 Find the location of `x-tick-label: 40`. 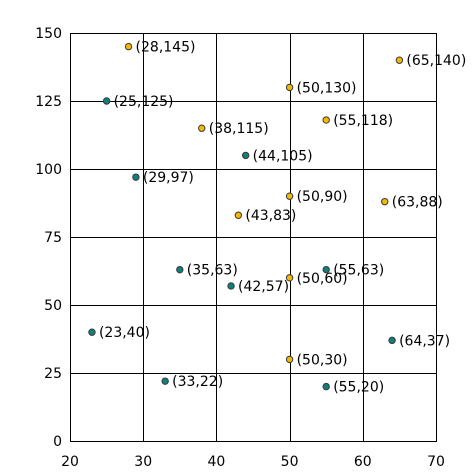

x-tick-label: 40 is located at coordinates (216, 462).